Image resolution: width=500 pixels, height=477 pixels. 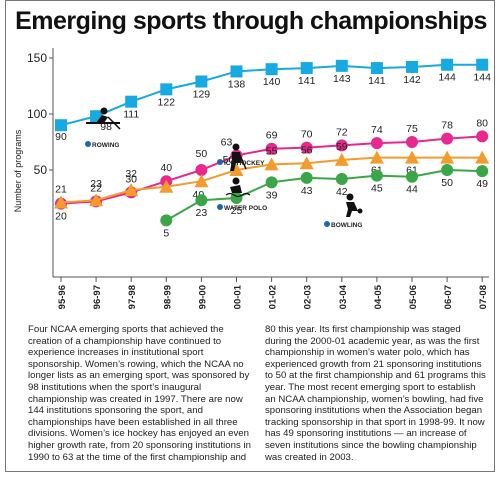 What do you see at coordinates (105, 145) in the screenshot?
I see `rowing-series-name: ROWING` at bounding box center [105, 145].